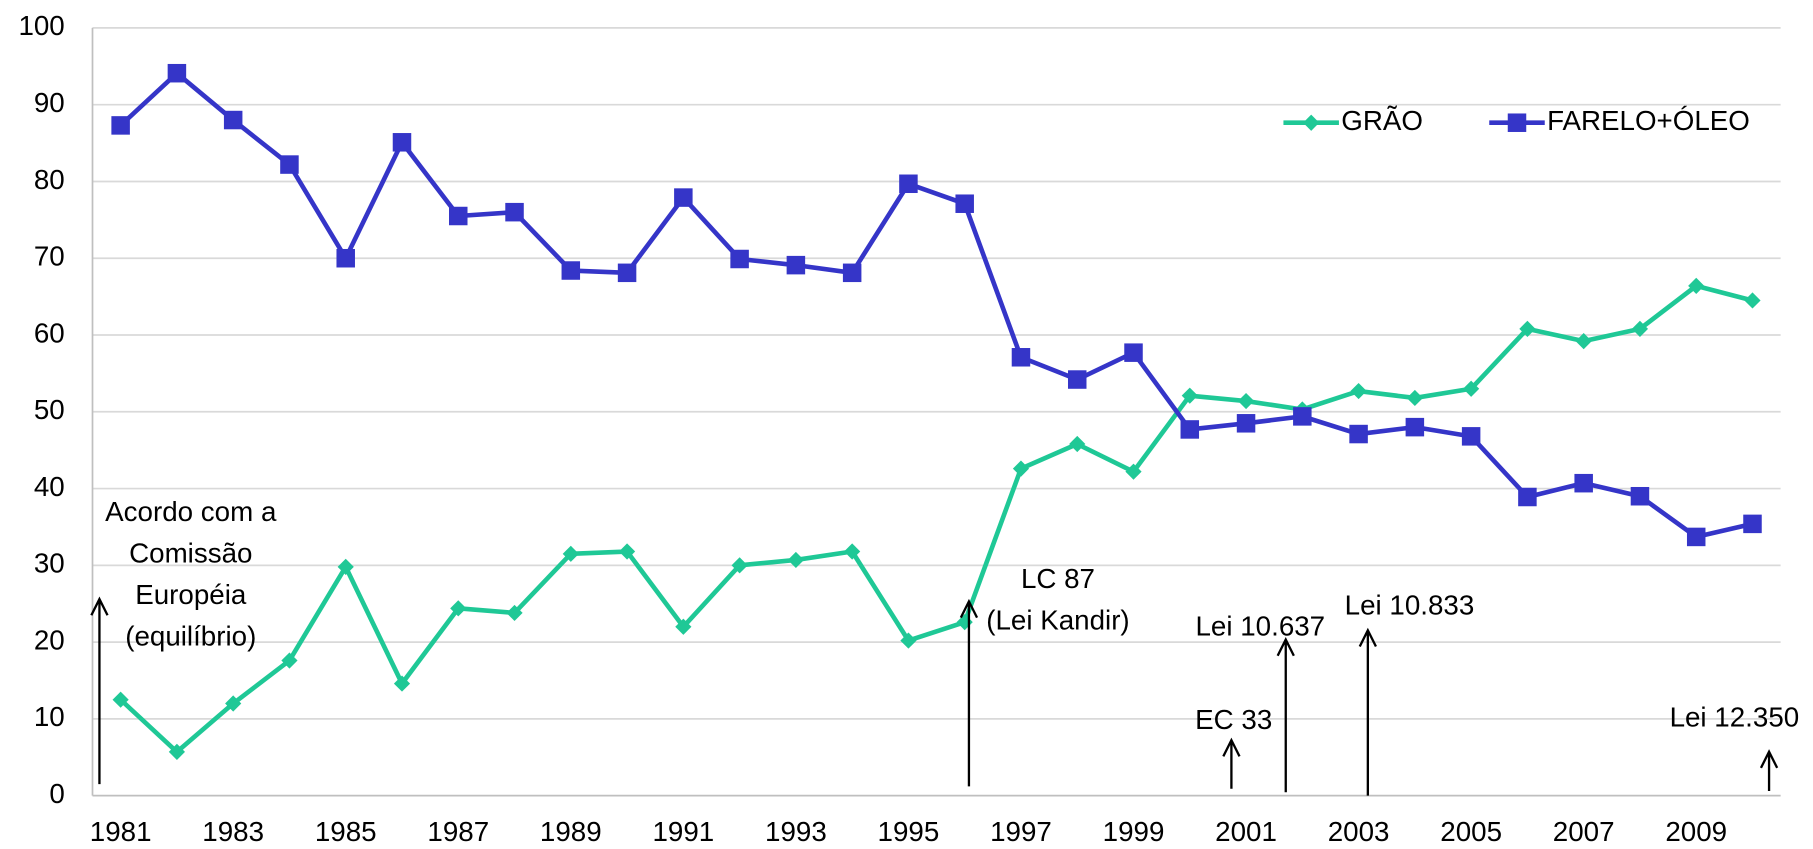 This screenshot has width=1813, height=849. What do you see at coordinates (49, 409) in the screenshot?
I see `y-tick-label: 50` at bounding box center [49, 409].